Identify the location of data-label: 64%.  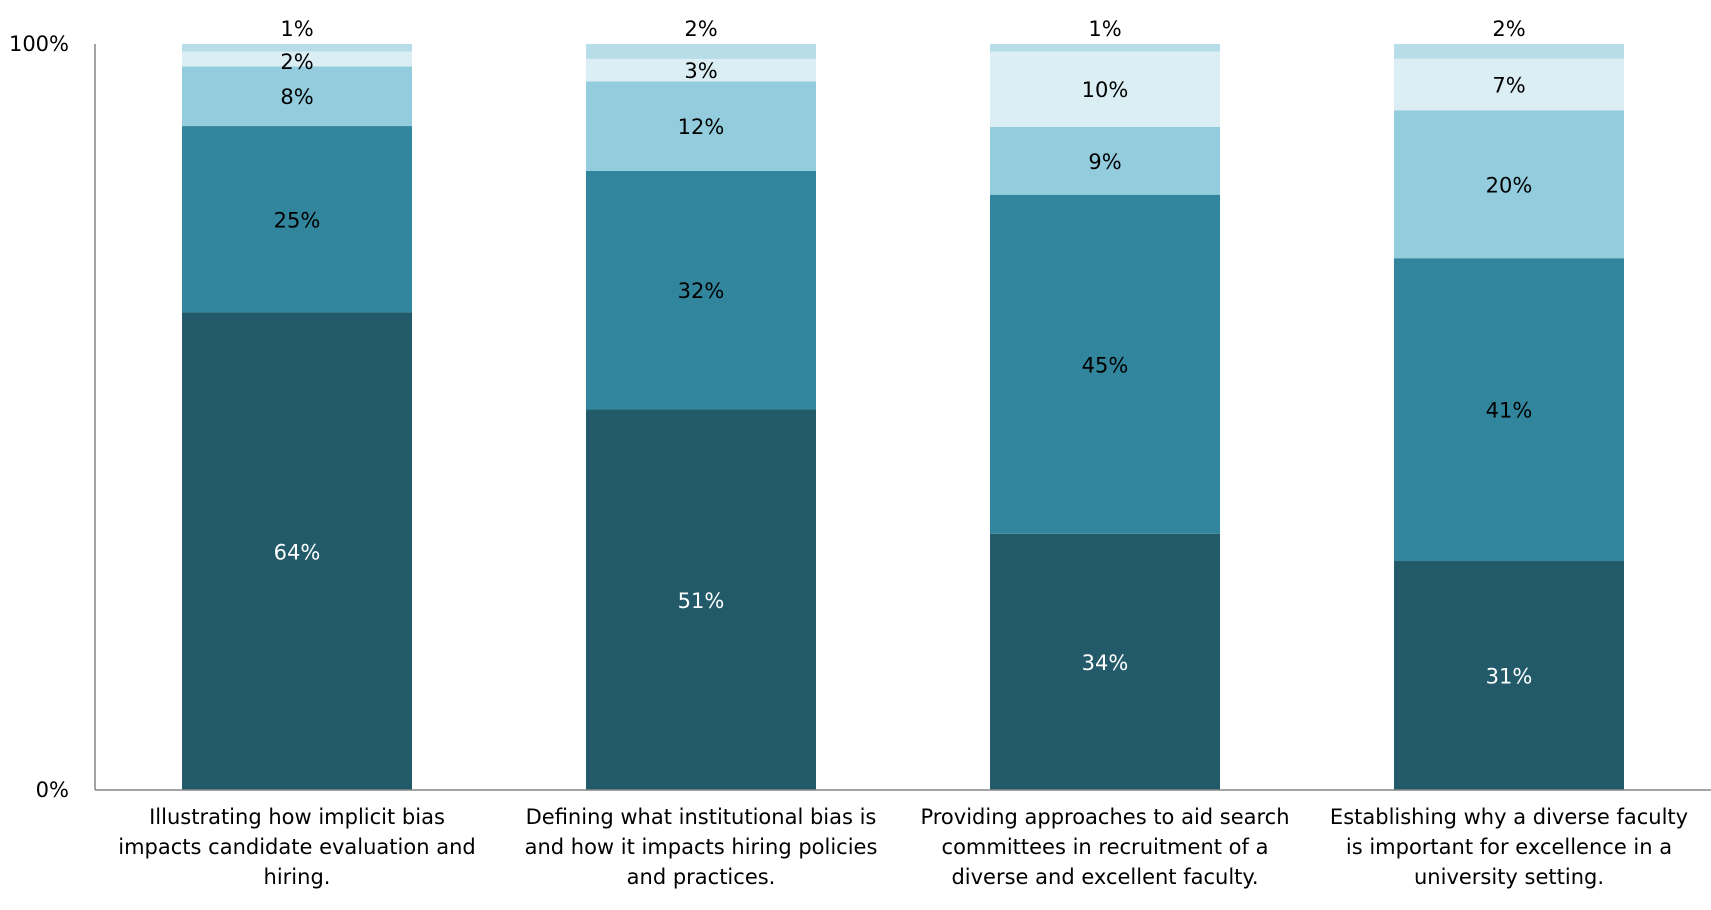
(297, 552).